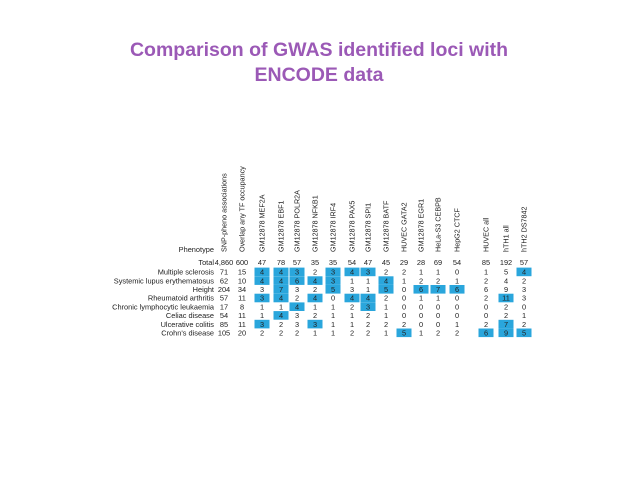 The width and height of the screenshot is (638, 479). Describe the element at coordinates (242, 280) in the screenshot. I see `table-cell: 10` at that location.